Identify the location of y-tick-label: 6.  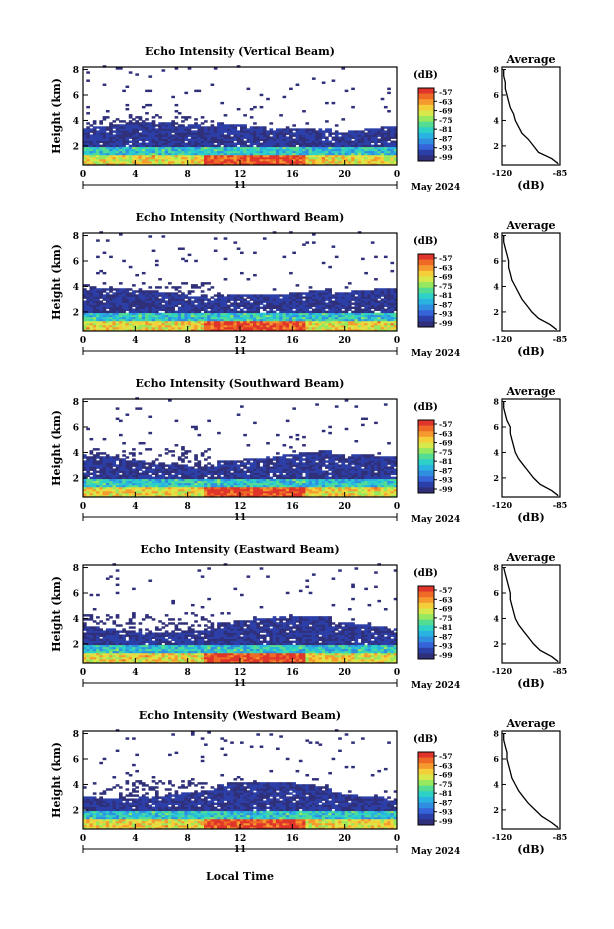
(76, 97).